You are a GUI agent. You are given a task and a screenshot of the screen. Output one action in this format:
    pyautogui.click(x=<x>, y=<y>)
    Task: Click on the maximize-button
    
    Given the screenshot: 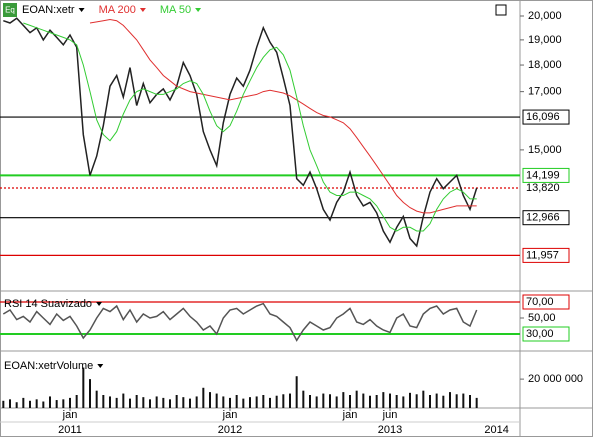 What is the action you would take?
    pyautogui.click(x=501, y=10)
    